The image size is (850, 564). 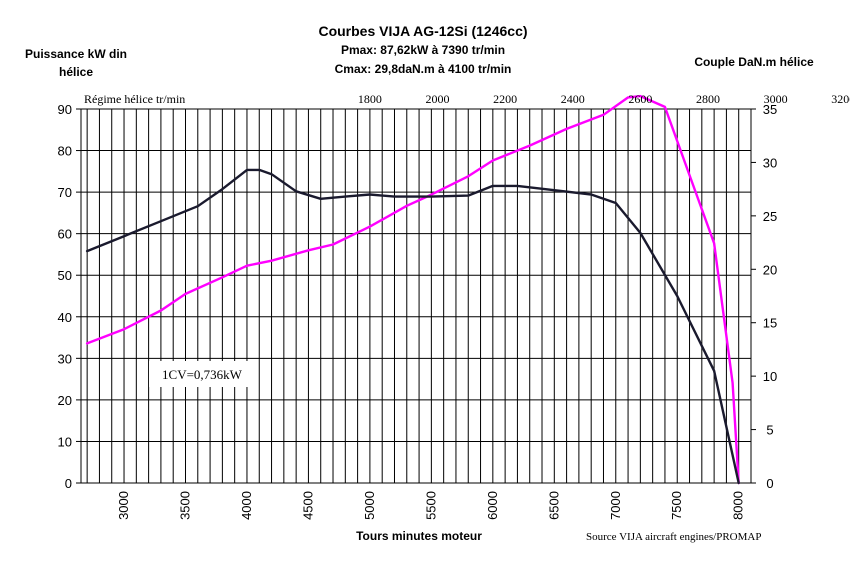 I want to click on x-tick-label: 4000, so click(x=246, y=505).